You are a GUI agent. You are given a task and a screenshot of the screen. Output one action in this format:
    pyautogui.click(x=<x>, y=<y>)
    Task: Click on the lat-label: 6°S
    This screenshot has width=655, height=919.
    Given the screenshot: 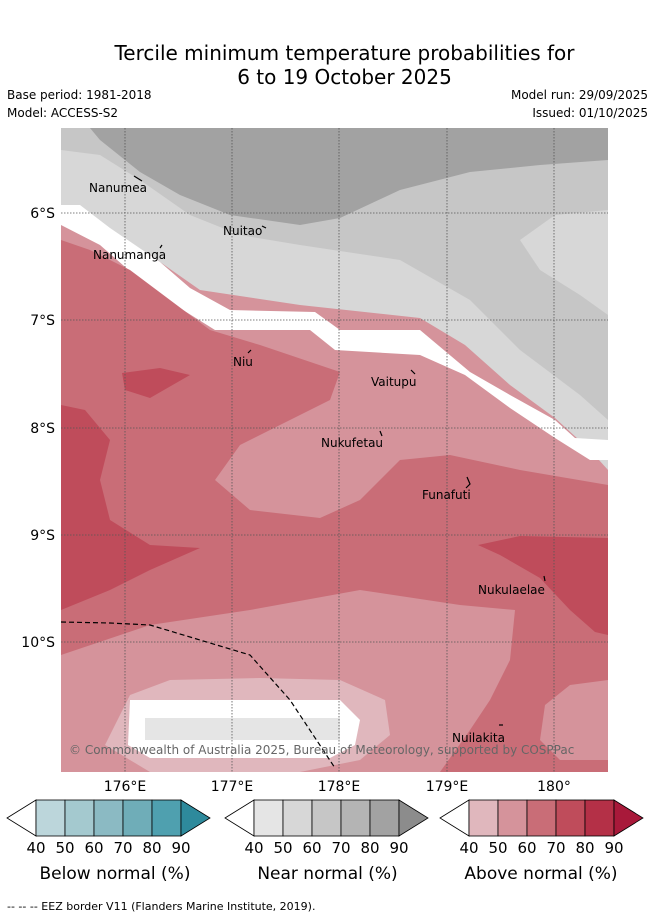 What is the action you would take?
    pyautogui.click(x=42, y=214)
    